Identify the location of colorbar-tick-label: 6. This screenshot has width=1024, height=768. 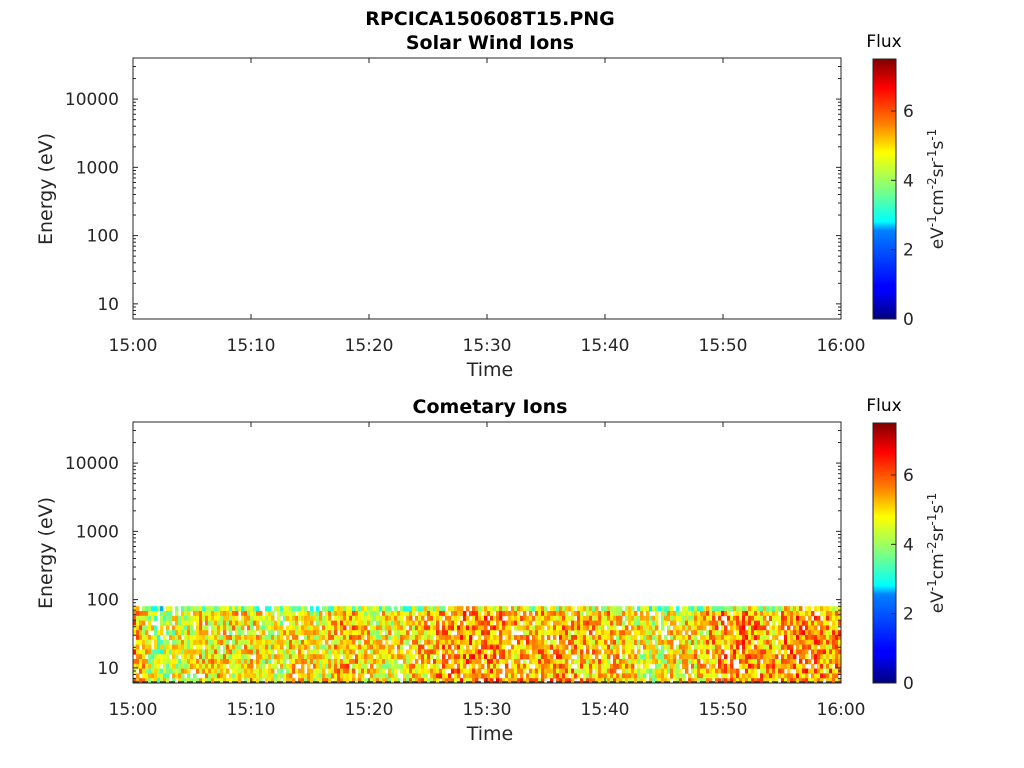
(908, 112).